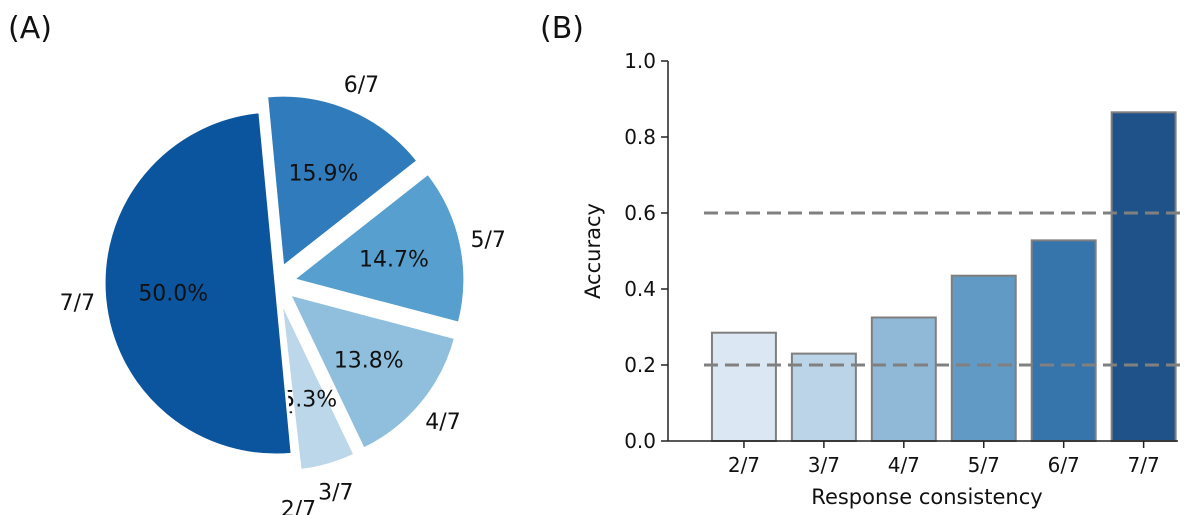 This screenshot has height=515, width=1190. What do you see at coordinates (309, 400) in the screenshot?
I see `pie-pct-label: 5.3%` at bounding box center [309, 400].